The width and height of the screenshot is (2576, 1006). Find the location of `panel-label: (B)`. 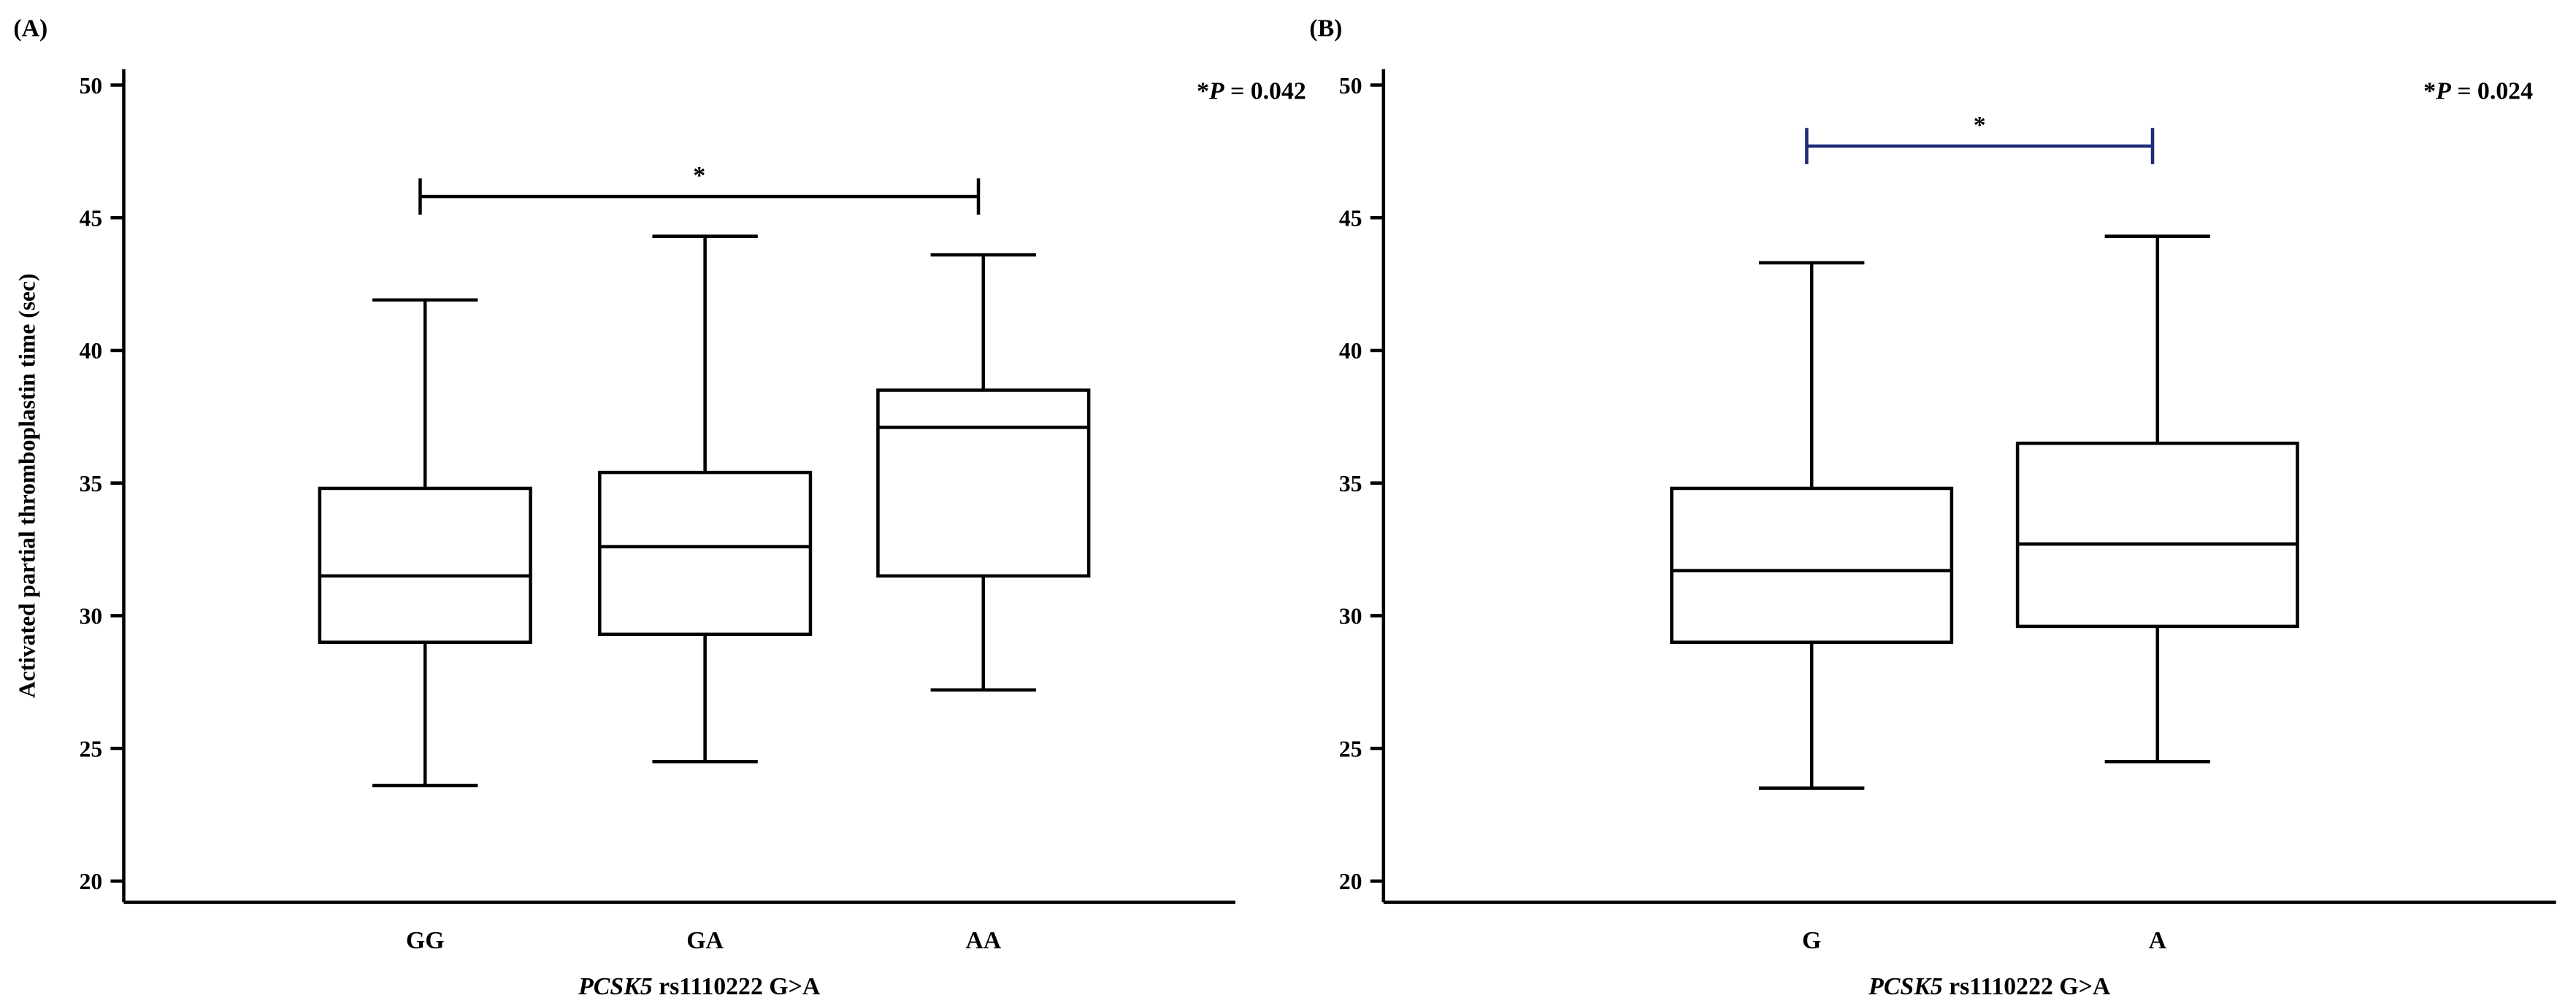

panel-label: (B) is located at coordinates (1325, 28).